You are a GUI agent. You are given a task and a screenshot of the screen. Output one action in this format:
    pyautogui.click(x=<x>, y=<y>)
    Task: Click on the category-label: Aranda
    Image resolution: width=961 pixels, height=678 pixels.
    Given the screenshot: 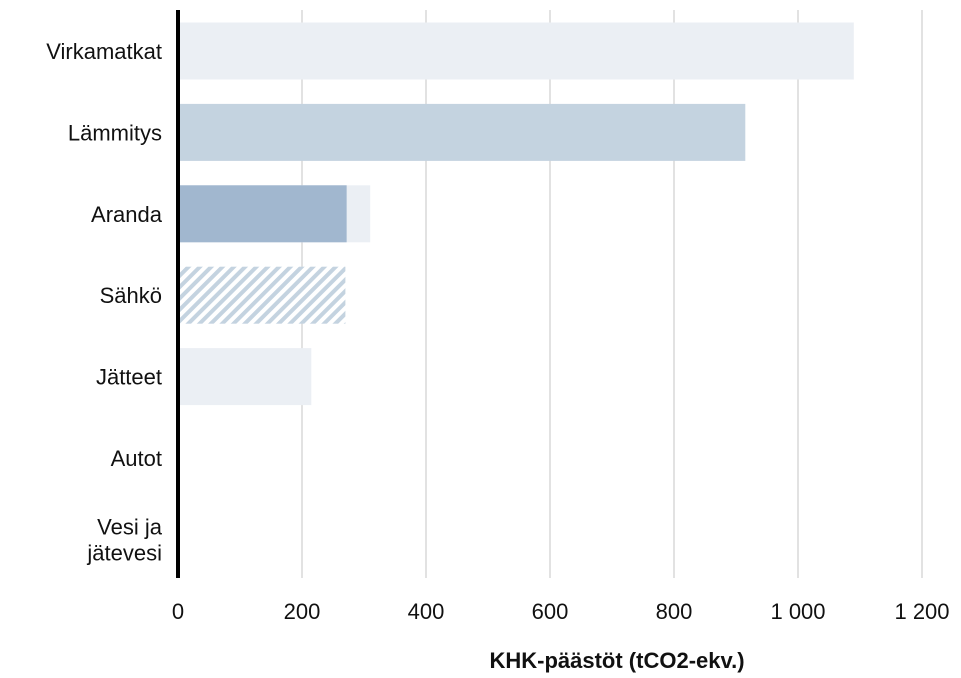 What is the action you would take?
    pyautogui.click(x=127, y=214)
    